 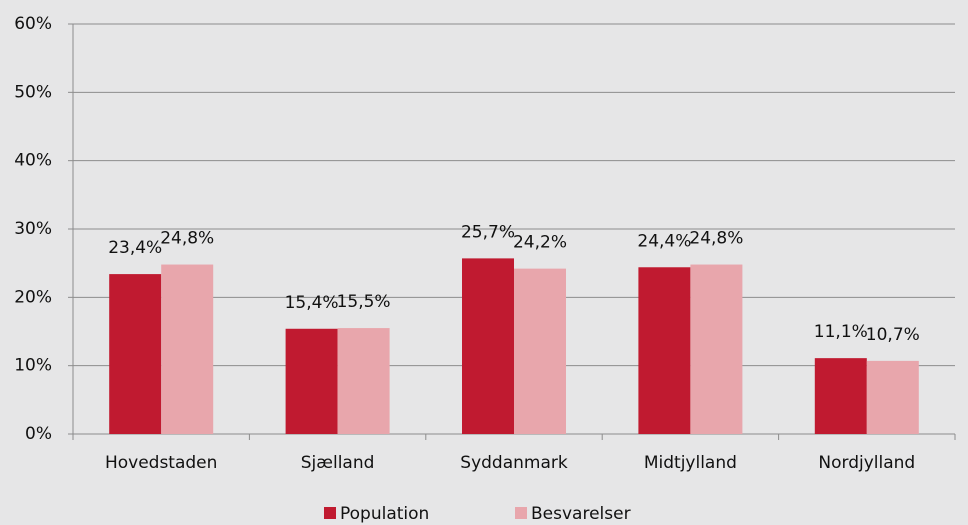 I want to click on x-tick-label: Midtjylland, so click(x=690, y=463).